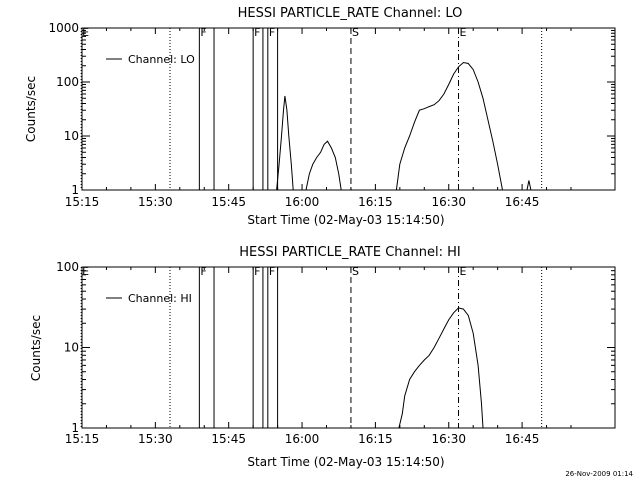 The width and height of the screenshot is (640, 480). What do you see at coordinates (63, 28) in the screenshot?
I see `y-tick-label: 1000` at bounding box center [63, 28].